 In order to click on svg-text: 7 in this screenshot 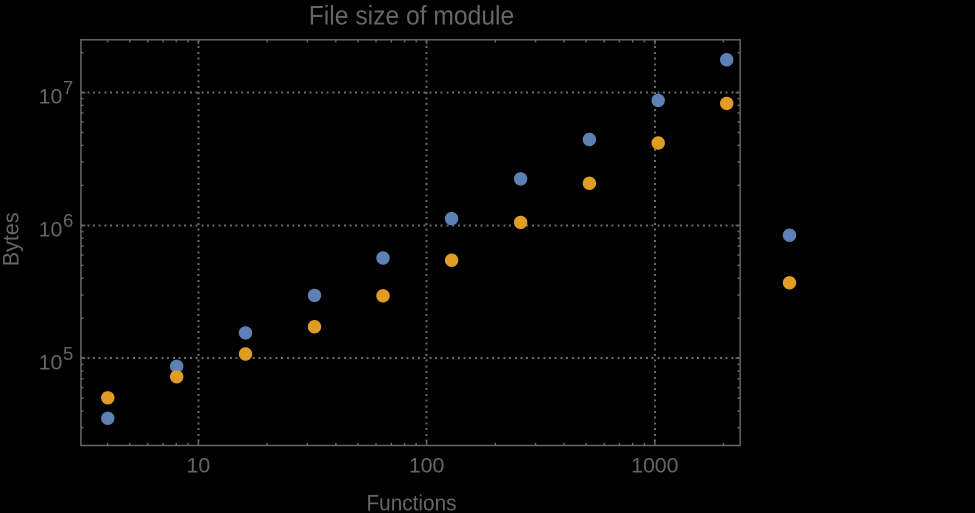, I will do `click(68, 87)`.